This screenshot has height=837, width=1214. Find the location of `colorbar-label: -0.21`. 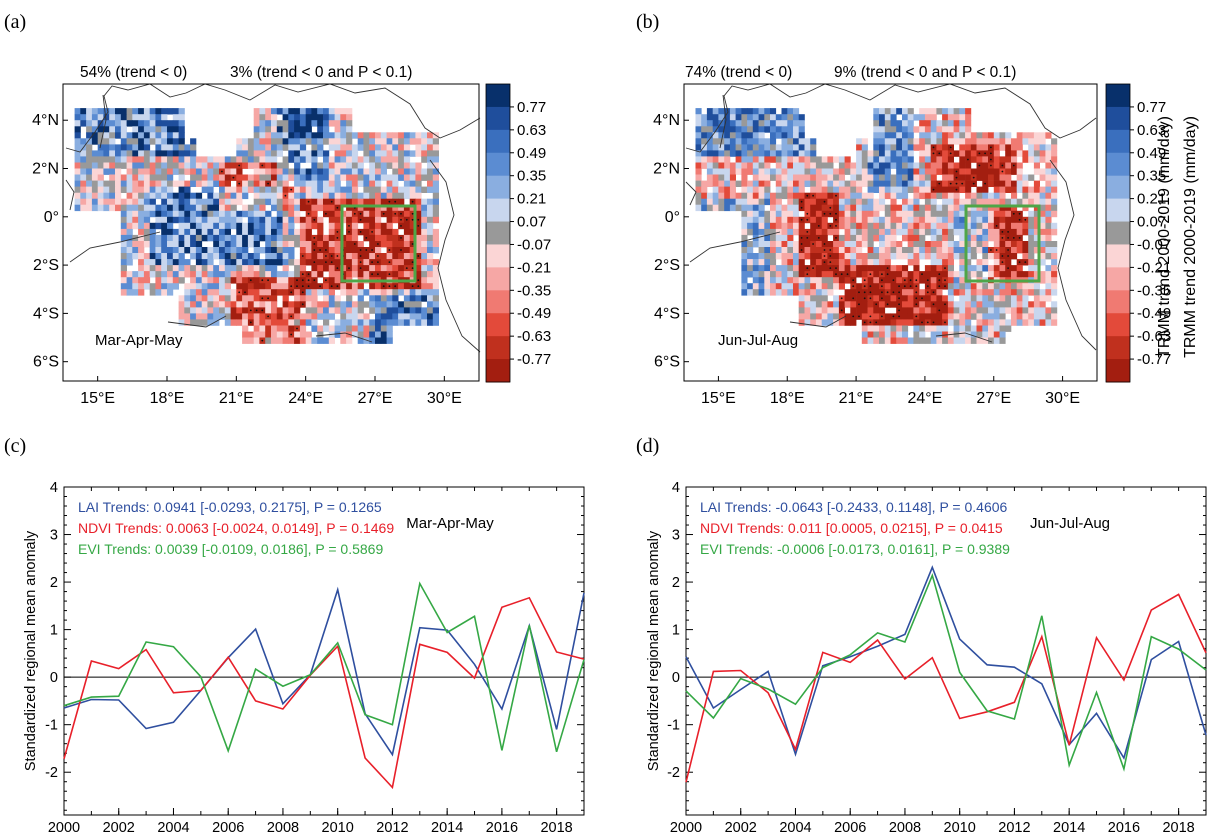

colorbar-label: -0.21 is located at coordinates (1154, 267).